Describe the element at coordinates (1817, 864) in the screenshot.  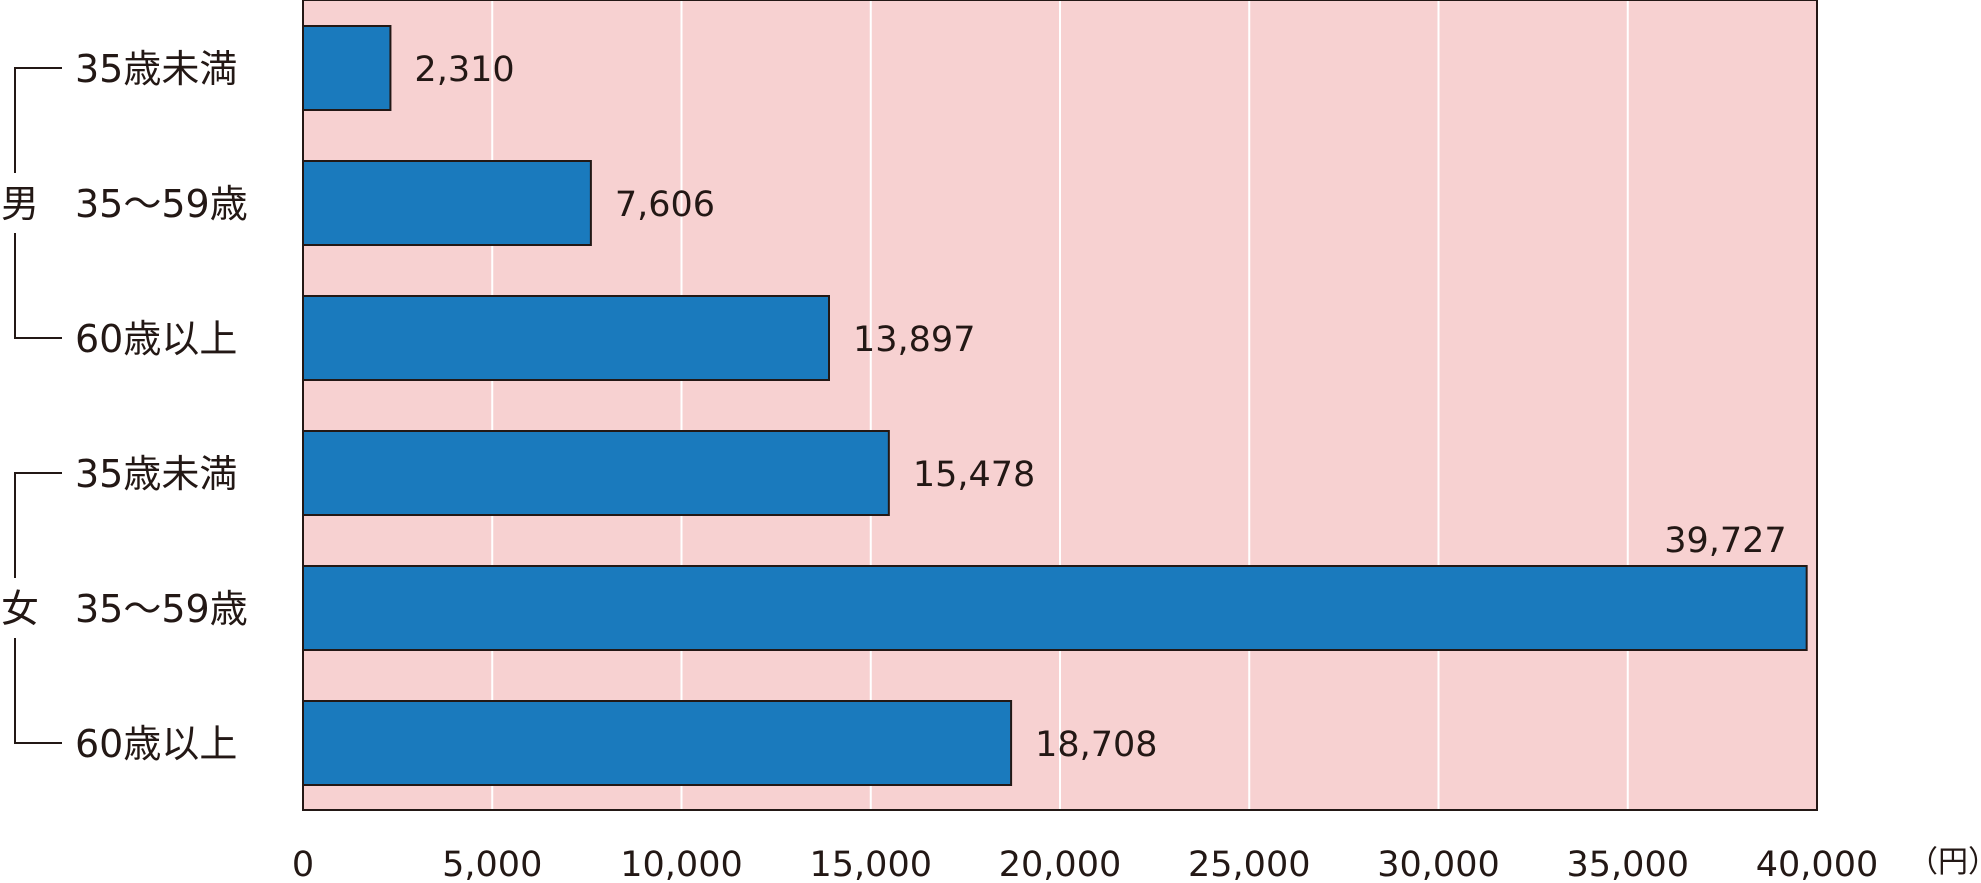
I see `x-tick-label: 40,000` at that location.